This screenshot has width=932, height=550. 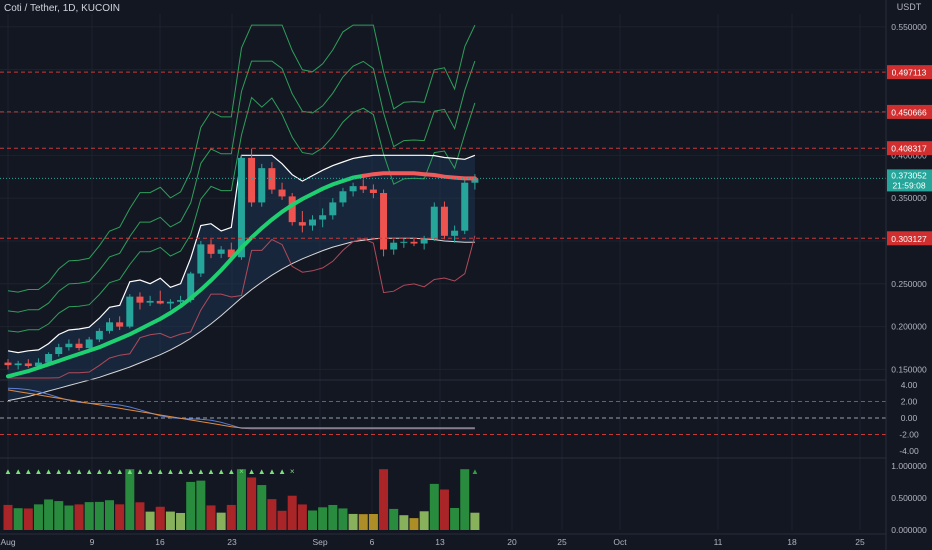 What do you see at coordinates (909, 418) in the screenshot?
I see `osc-tick-label: 0.00` at bounding box center [909, 418].